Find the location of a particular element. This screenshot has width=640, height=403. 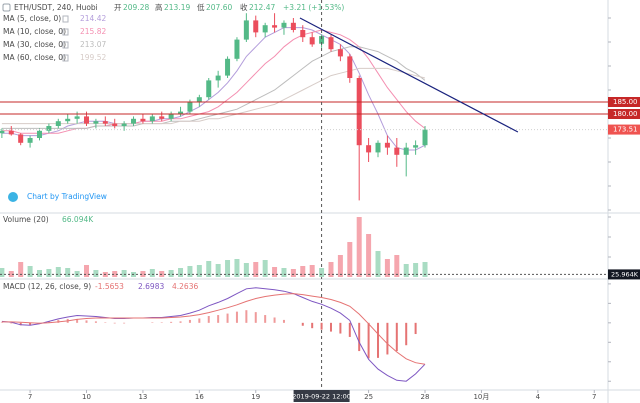

high-label: 高 is located at coordinates (159, 7).